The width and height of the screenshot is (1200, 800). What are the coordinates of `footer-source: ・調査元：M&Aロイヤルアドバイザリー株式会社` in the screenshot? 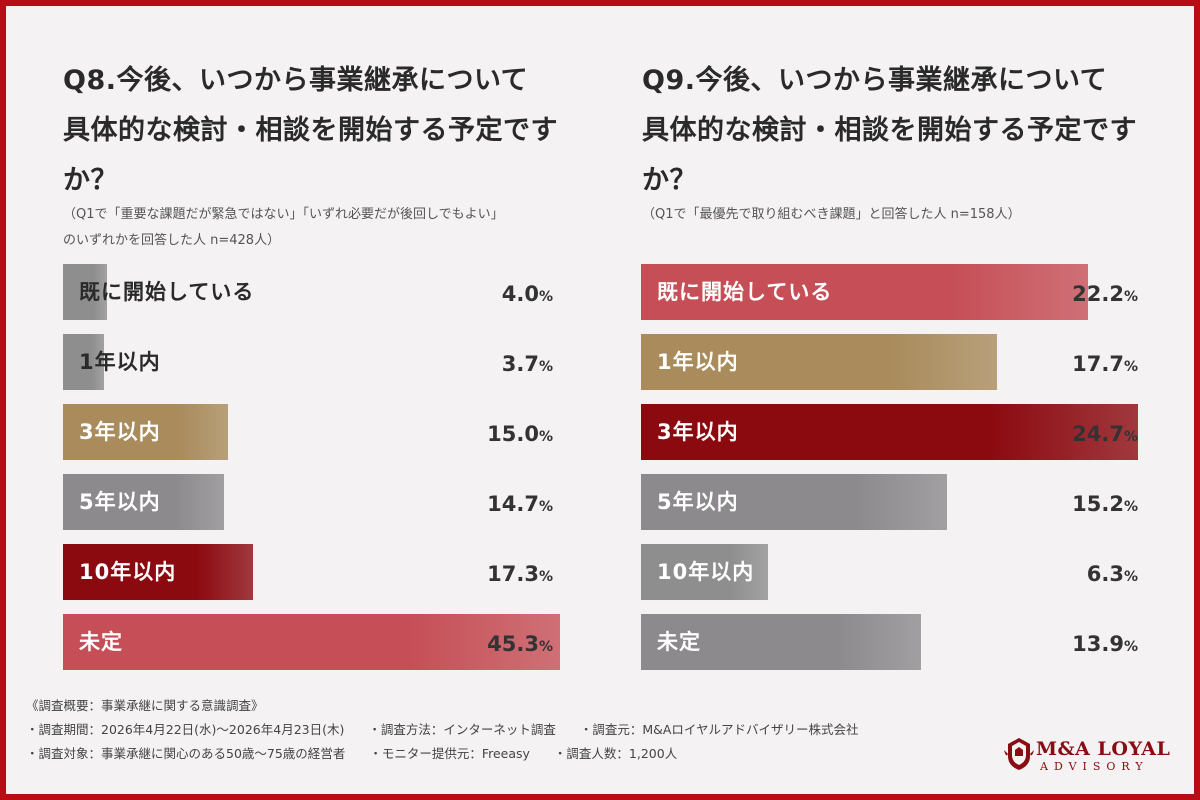 It's located at (719, 729).